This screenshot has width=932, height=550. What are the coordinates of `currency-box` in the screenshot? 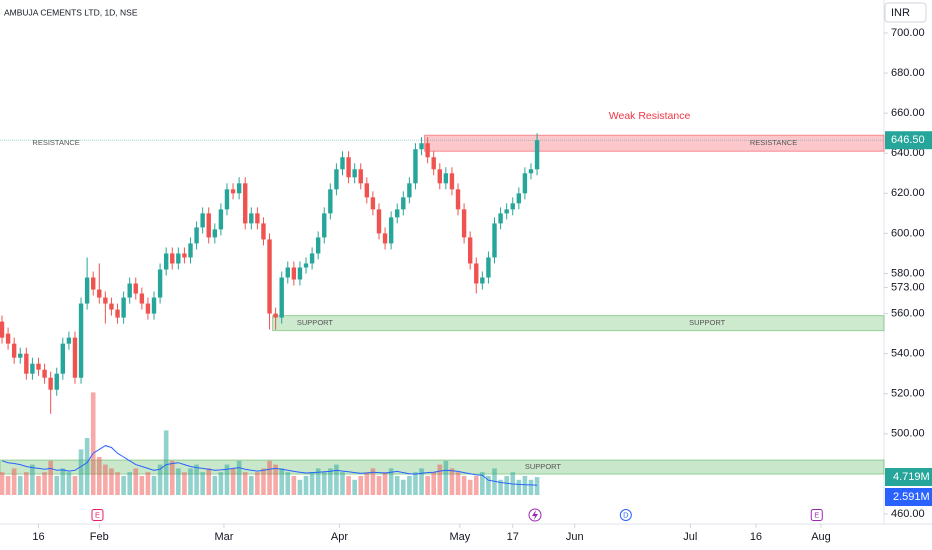 It's located at (905, 12).